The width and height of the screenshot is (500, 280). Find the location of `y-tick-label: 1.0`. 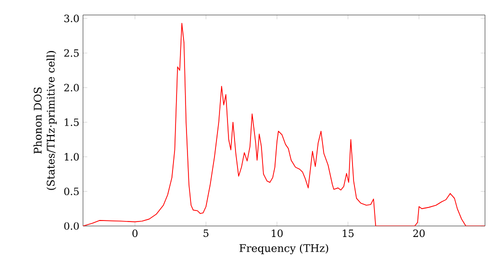

y-tick-label: 1.0 is located at coordinates (71, 157).